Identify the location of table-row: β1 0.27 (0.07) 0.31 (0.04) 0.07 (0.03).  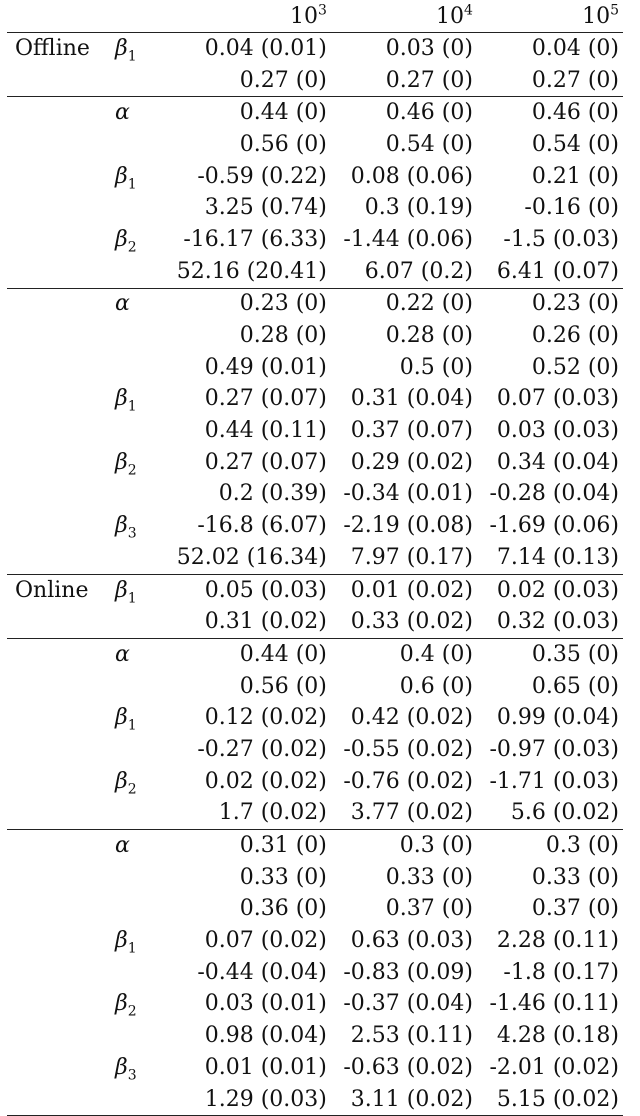
(315, 400).